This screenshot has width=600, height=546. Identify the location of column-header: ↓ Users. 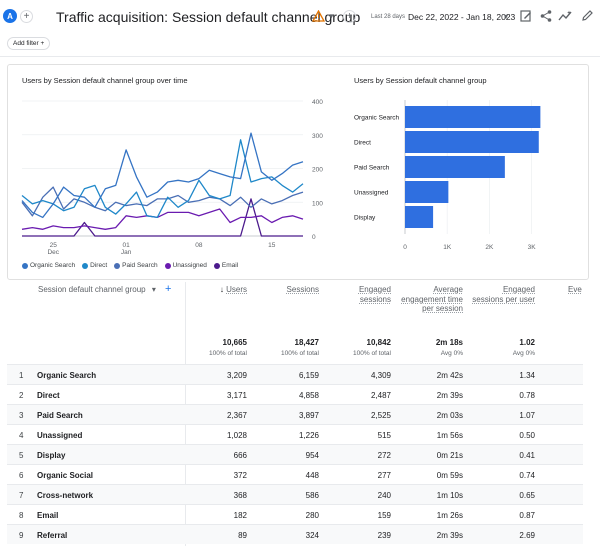
(217, 290).